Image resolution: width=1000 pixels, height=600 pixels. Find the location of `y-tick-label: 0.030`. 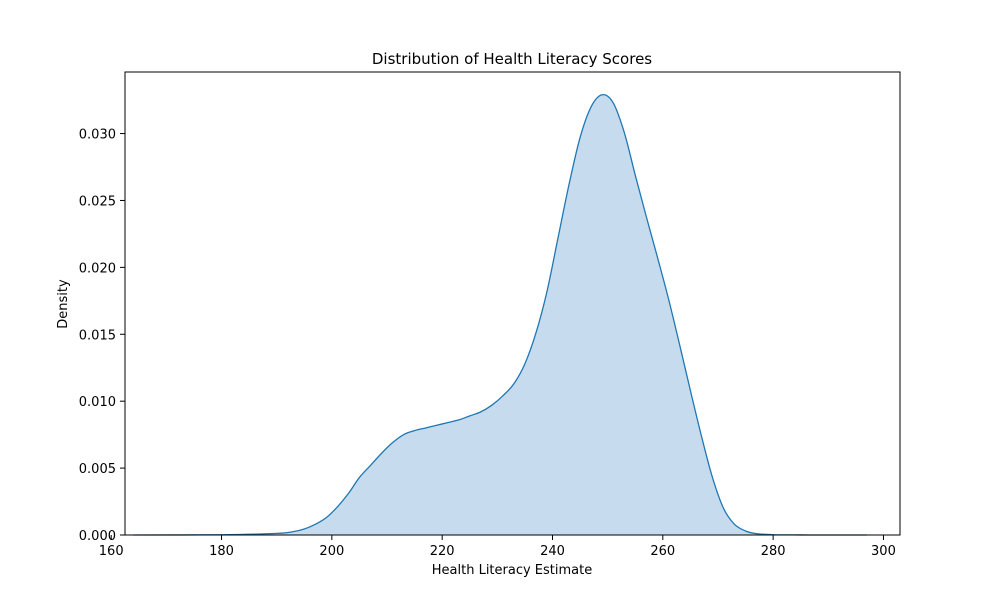

y-tick-label: 0.030 is located at coordinates (97, 135).